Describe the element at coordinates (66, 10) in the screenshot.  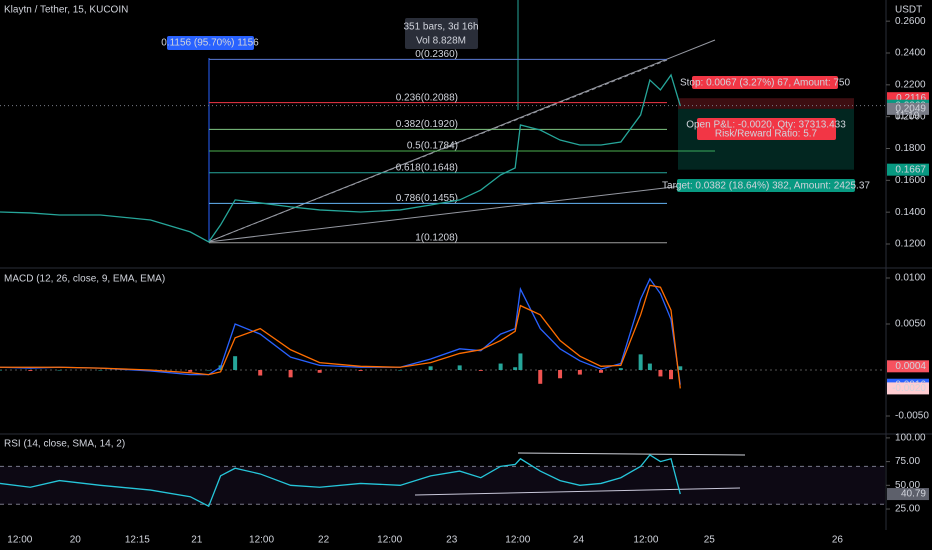
I see `chart-title: Klaytn / Tether, 15, KUCOIN` at that location.